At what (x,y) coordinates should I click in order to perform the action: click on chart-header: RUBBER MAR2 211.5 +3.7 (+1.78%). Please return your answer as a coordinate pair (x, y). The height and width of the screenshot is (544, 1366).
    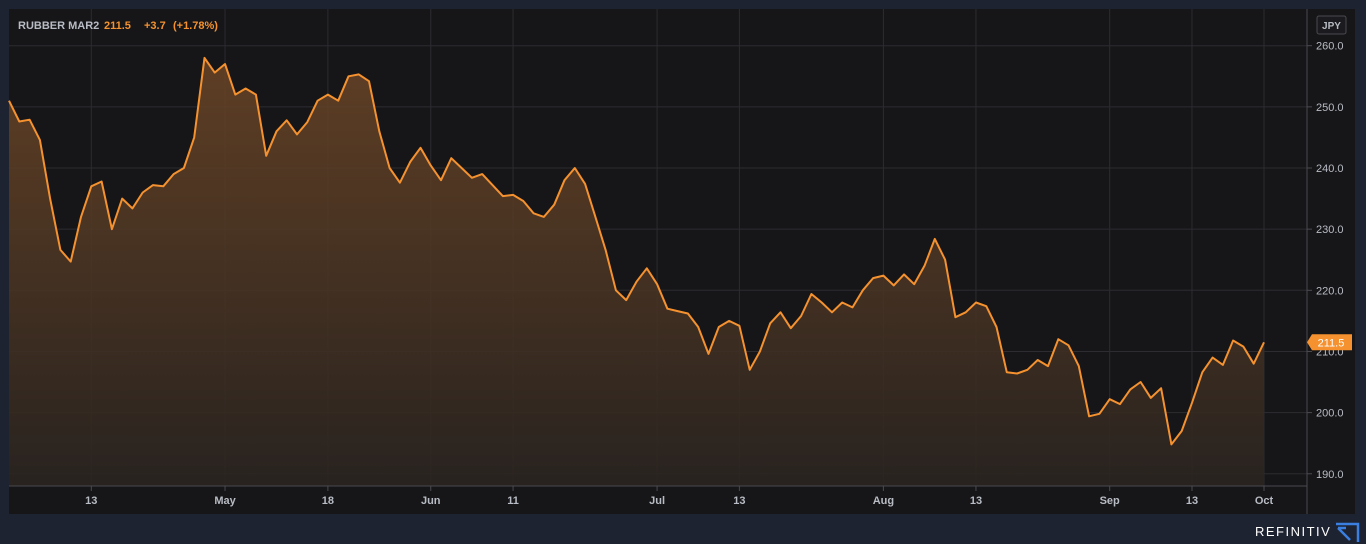
    Looking at the image, I should click on (118, 26).